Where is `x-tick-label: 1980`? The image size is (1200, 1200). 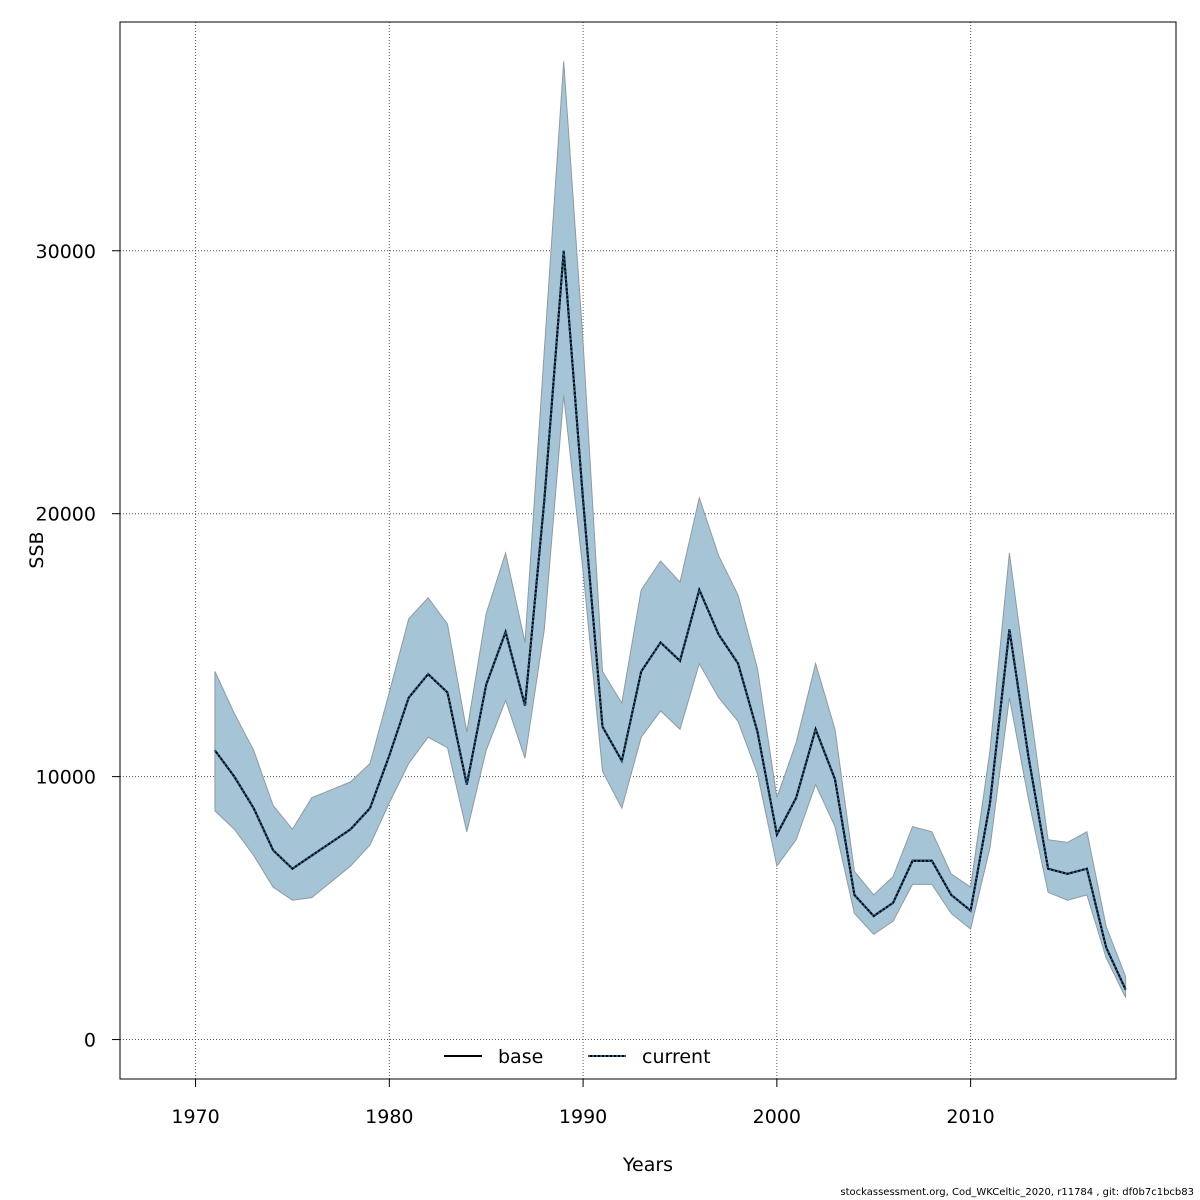 x-tick-label: 1980 is located at coordinates (389, 1117).